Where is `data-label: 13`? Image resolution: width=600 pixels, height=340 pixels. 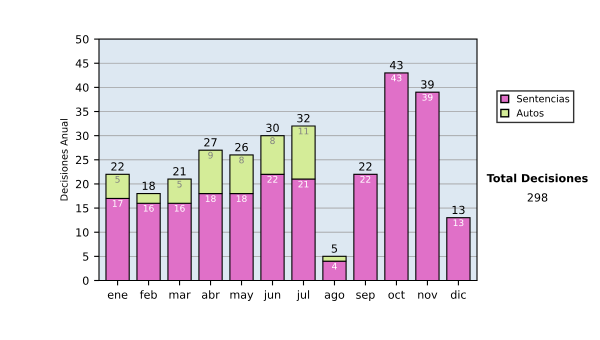
data-label: 13 is located at coordinates (459, 222).